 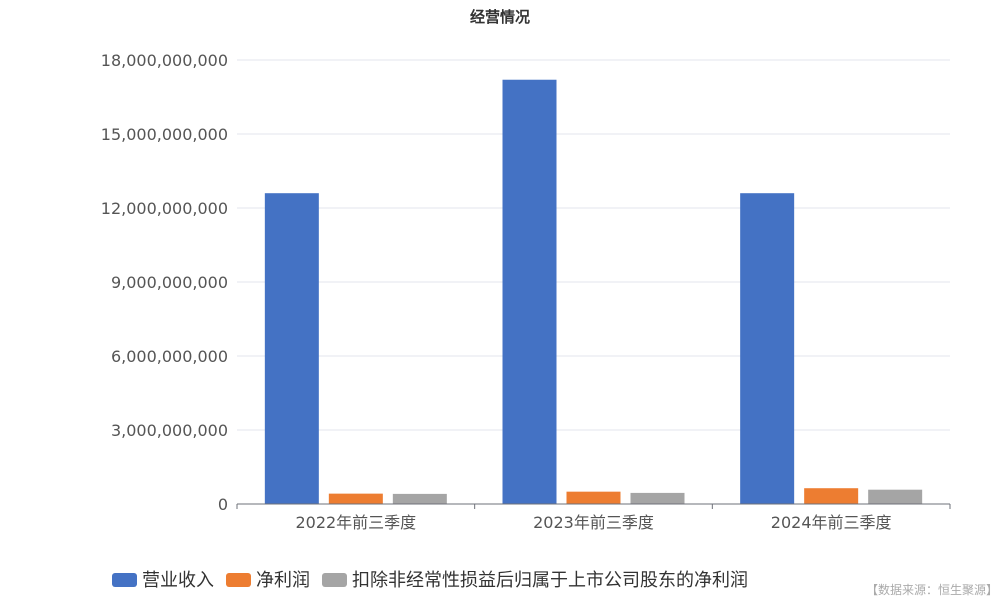 I want to click on legend-label: 扣除非经常性损益后归属于上市公司股东的净利润, so click(x=550, y=580).